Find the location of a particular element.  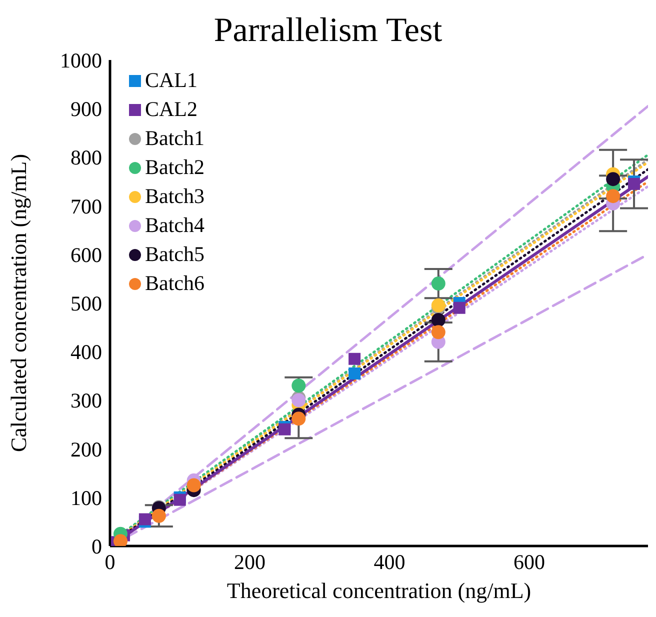

y-tick-label: 700 is located at coordinates (86, 206).